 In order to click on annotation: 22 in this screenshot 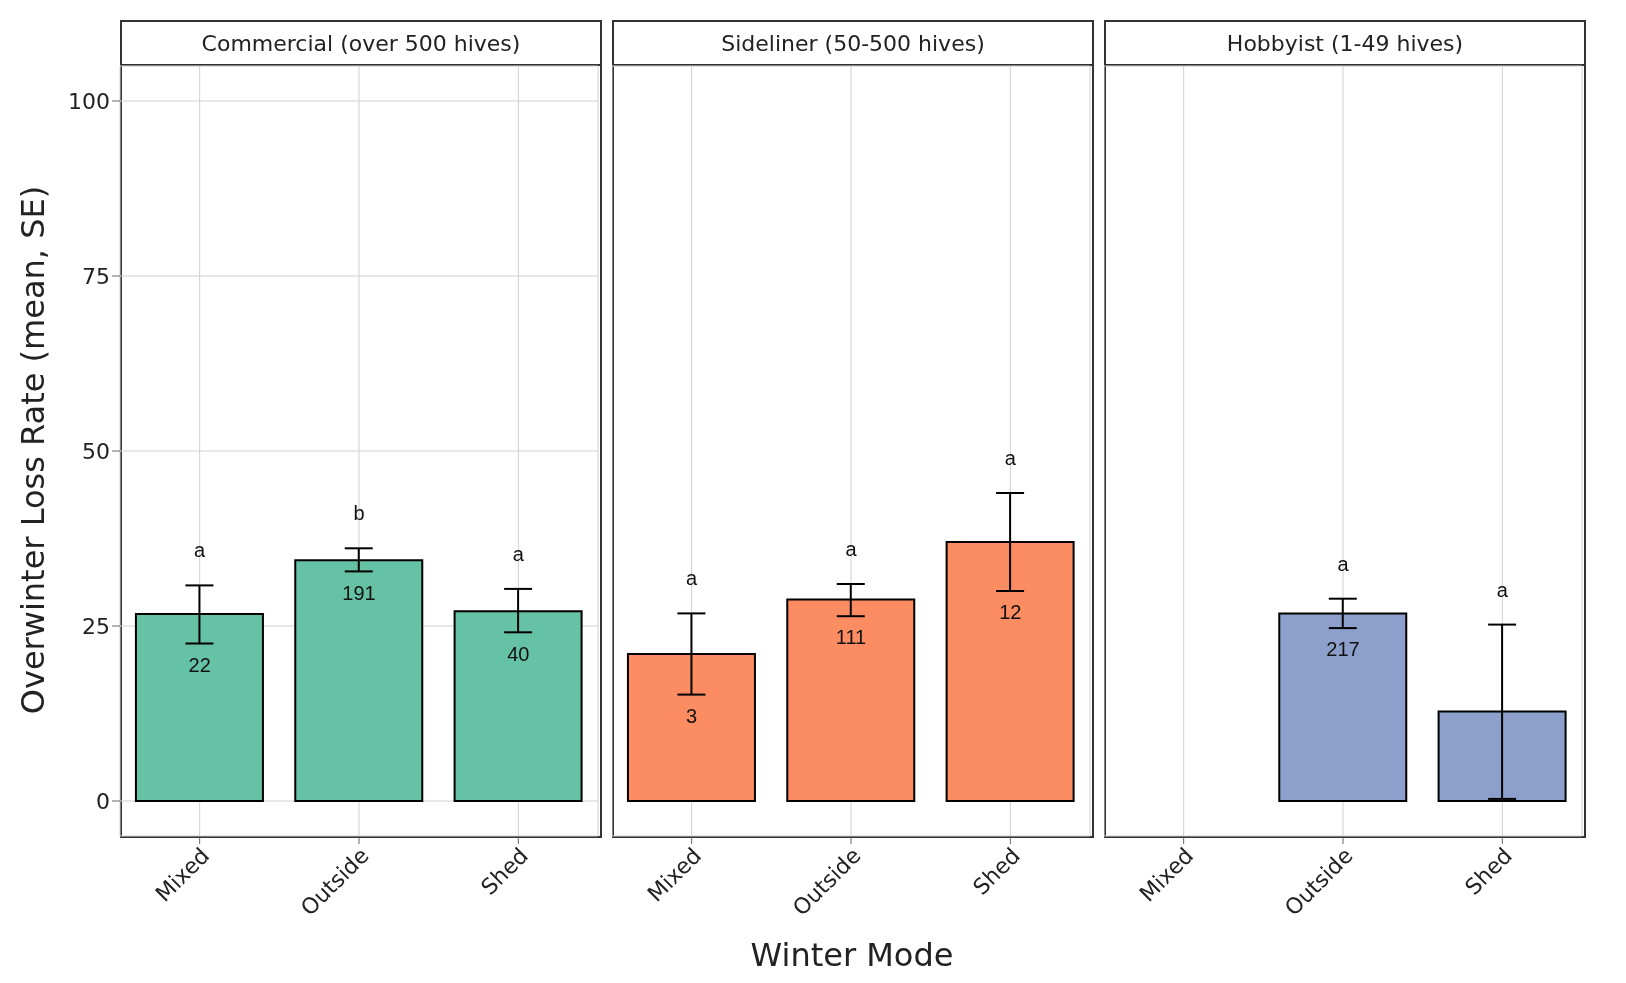, I will do `click(199, 664)`.